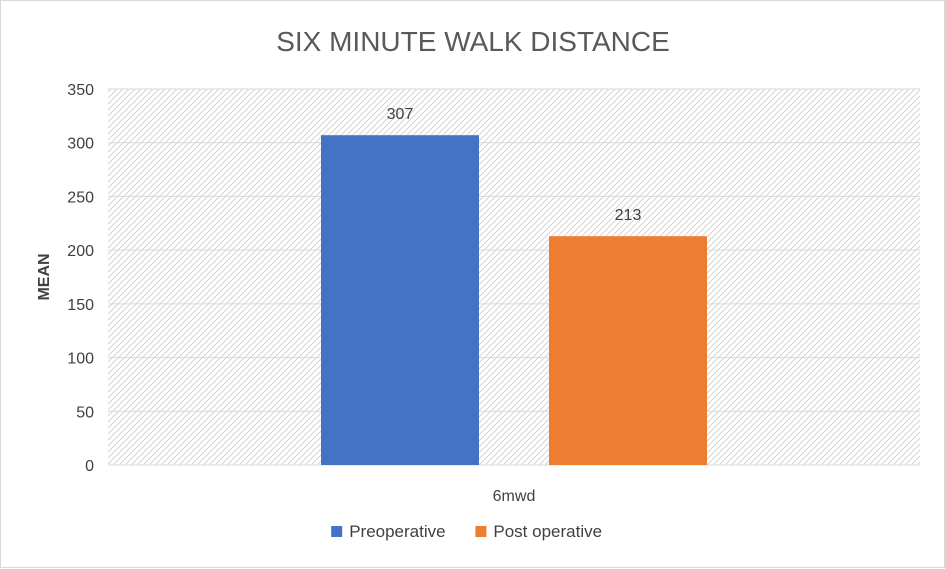 The width and height of the screenshot is (945, 569). What do you see at coordinates (628, 215) in the screenshot?
I see `data-label: 213` at bounding box center [628, 215].